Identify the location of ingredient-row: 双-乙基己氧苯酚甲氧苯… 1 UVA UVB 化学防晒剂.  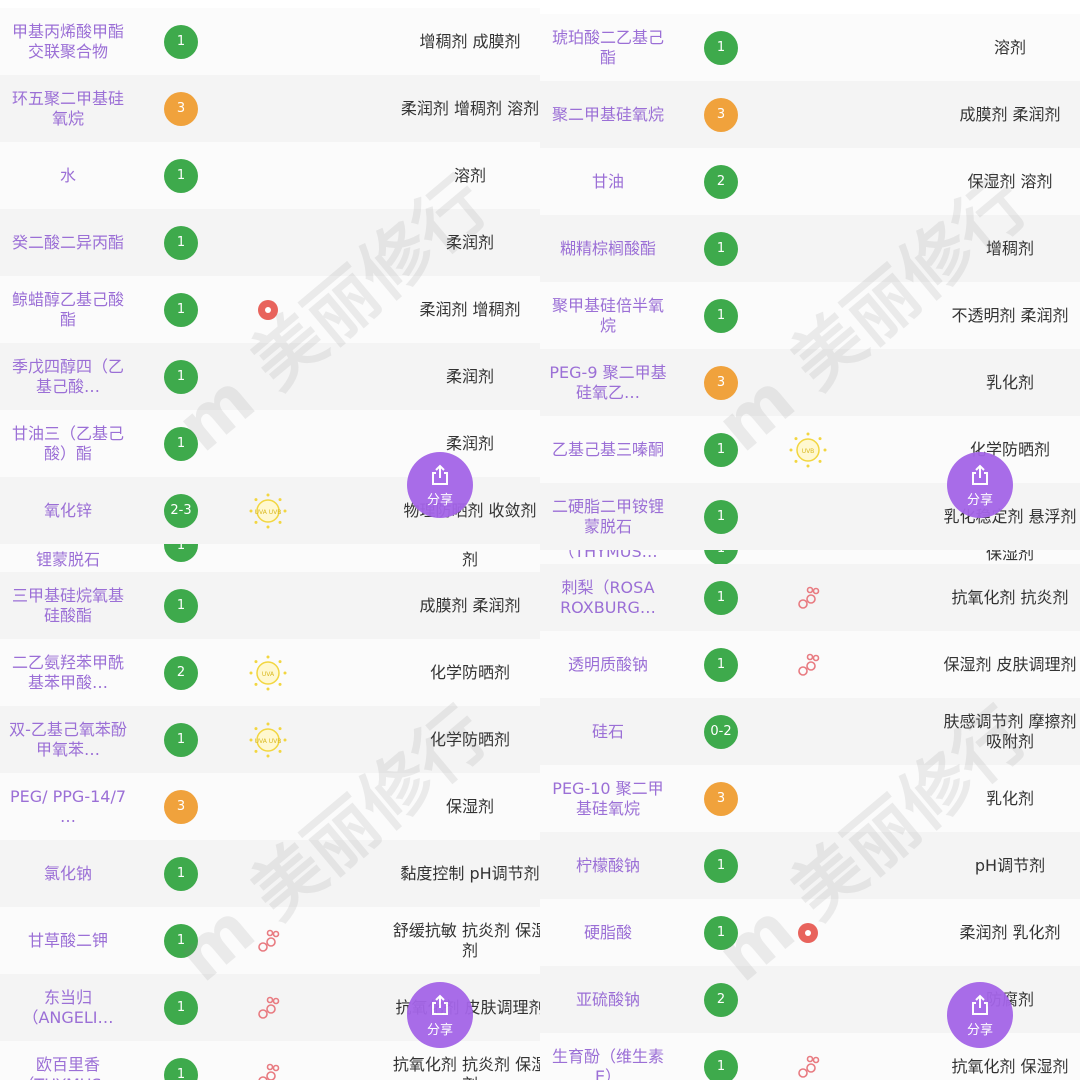
(270, 739).